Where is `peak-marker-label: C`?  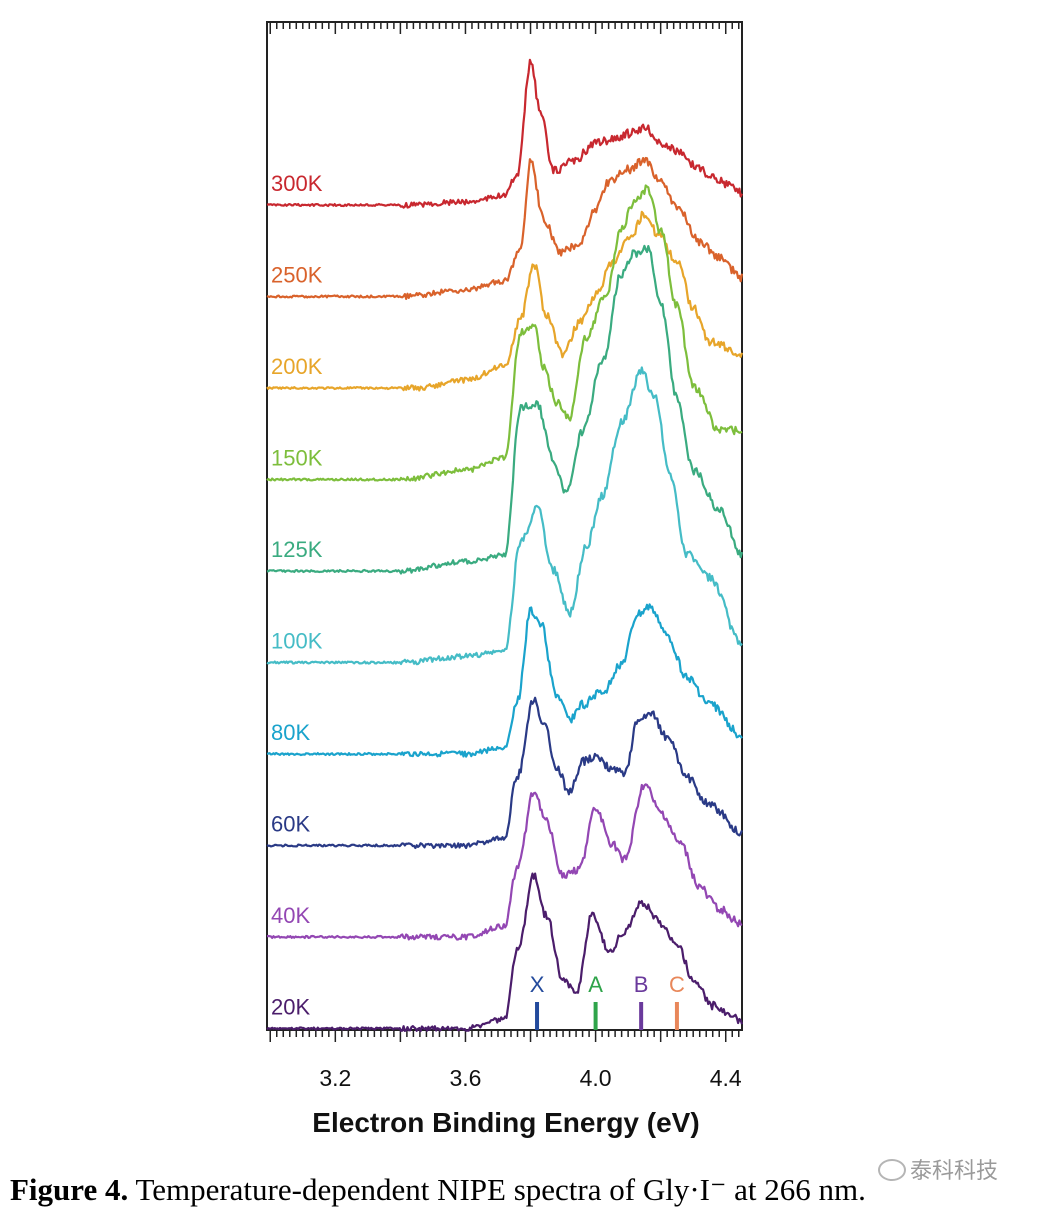 peak-marker-label: C is located at coordinates (677, 984).